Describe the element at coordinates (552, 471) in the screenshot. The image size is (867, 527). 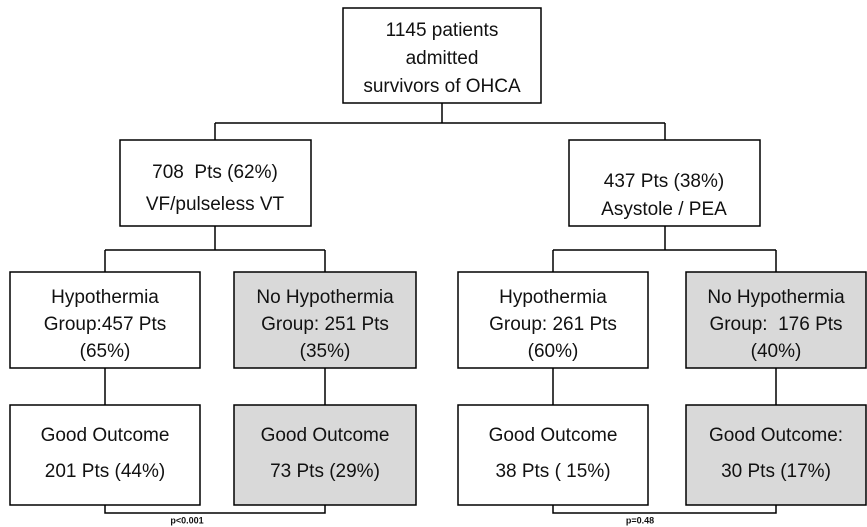
I see `box-text: 38 Pts ( 15%)` at that location.